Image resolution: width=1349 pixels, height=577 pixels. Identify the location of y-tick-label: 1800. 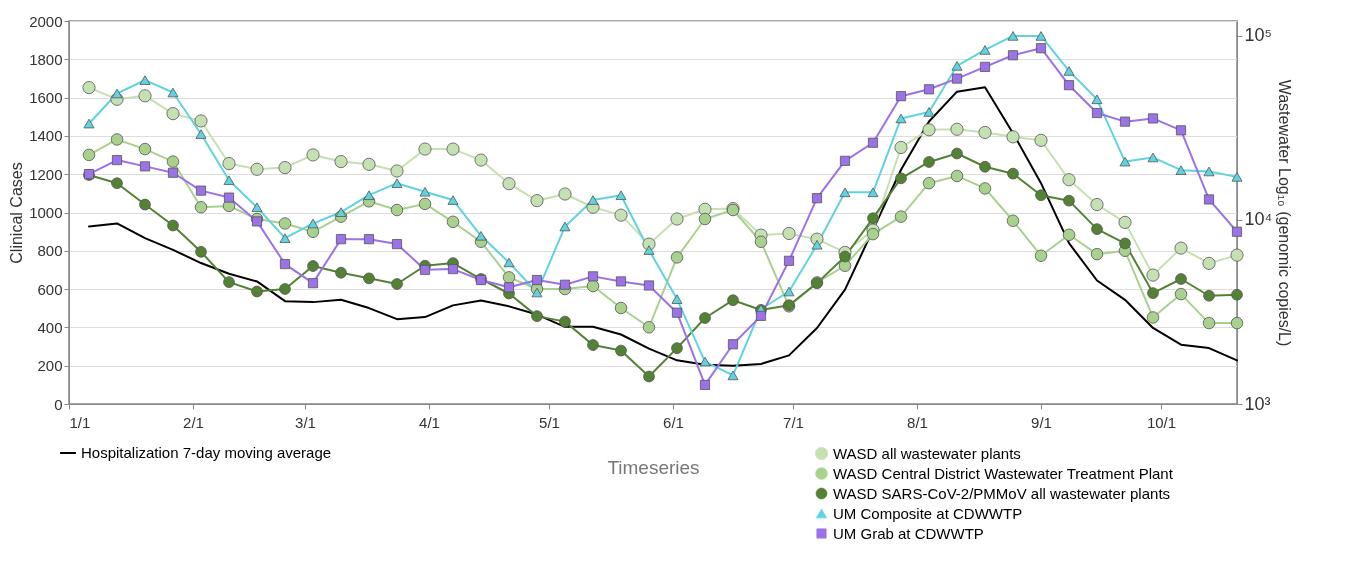
(46, 59).